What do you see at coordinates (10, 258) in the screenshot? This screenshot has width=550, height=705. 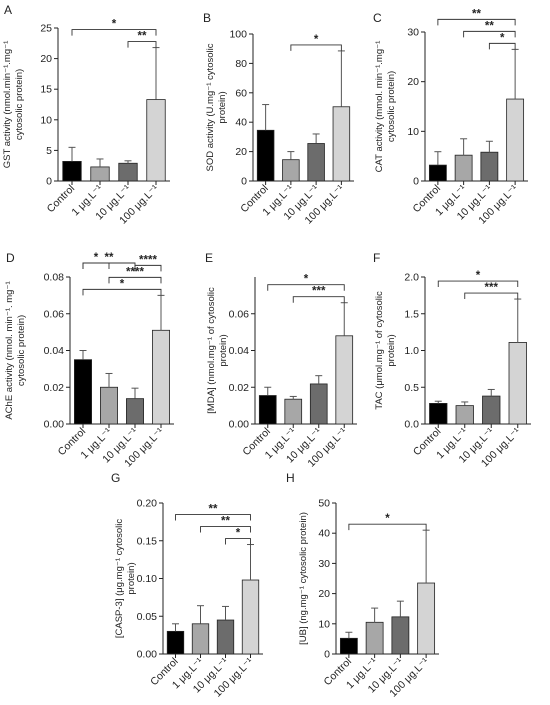 I see `panel-letter: D` at bounding box center [10, 258].